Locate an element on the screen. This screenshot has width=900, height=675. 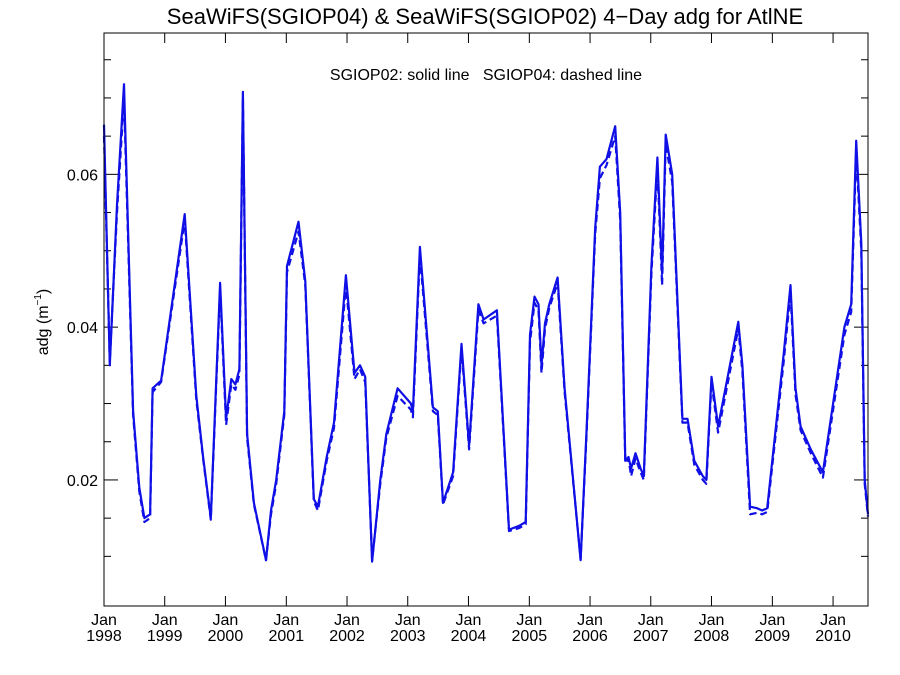
x-tick-label-year: 2007 is located at coordinates (651, 636).